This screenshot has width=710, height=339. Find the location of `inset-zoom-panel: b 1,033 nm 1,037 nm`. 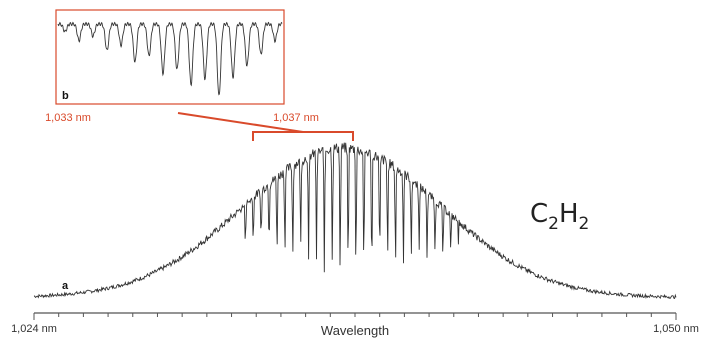

inset-zoom-panel: b 1,033 nm 1,037 nm is located at coordinates (182, 66).